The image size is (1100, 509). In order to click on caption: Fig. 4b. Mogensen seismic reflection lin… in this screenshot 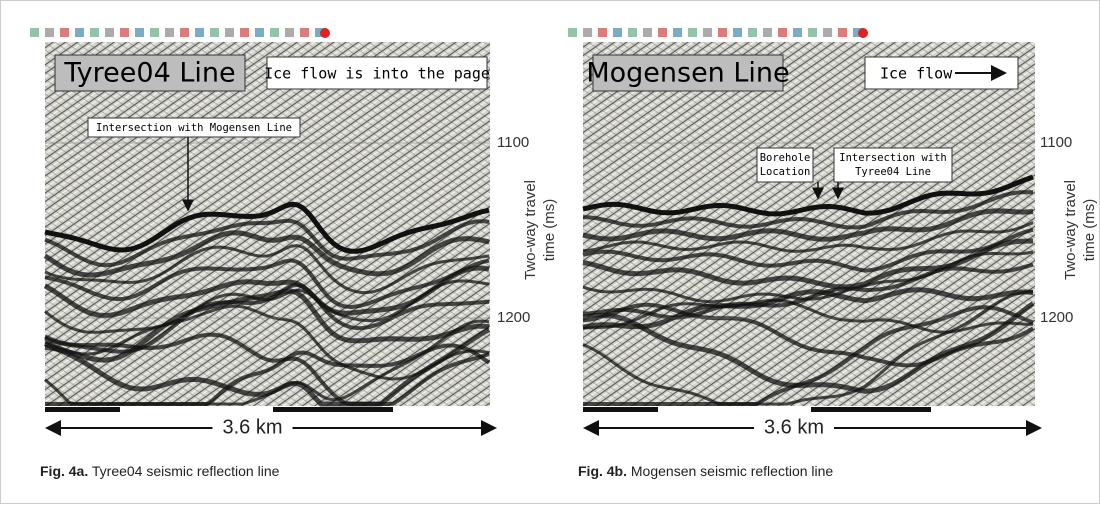, I will do `click(705, 471)`.